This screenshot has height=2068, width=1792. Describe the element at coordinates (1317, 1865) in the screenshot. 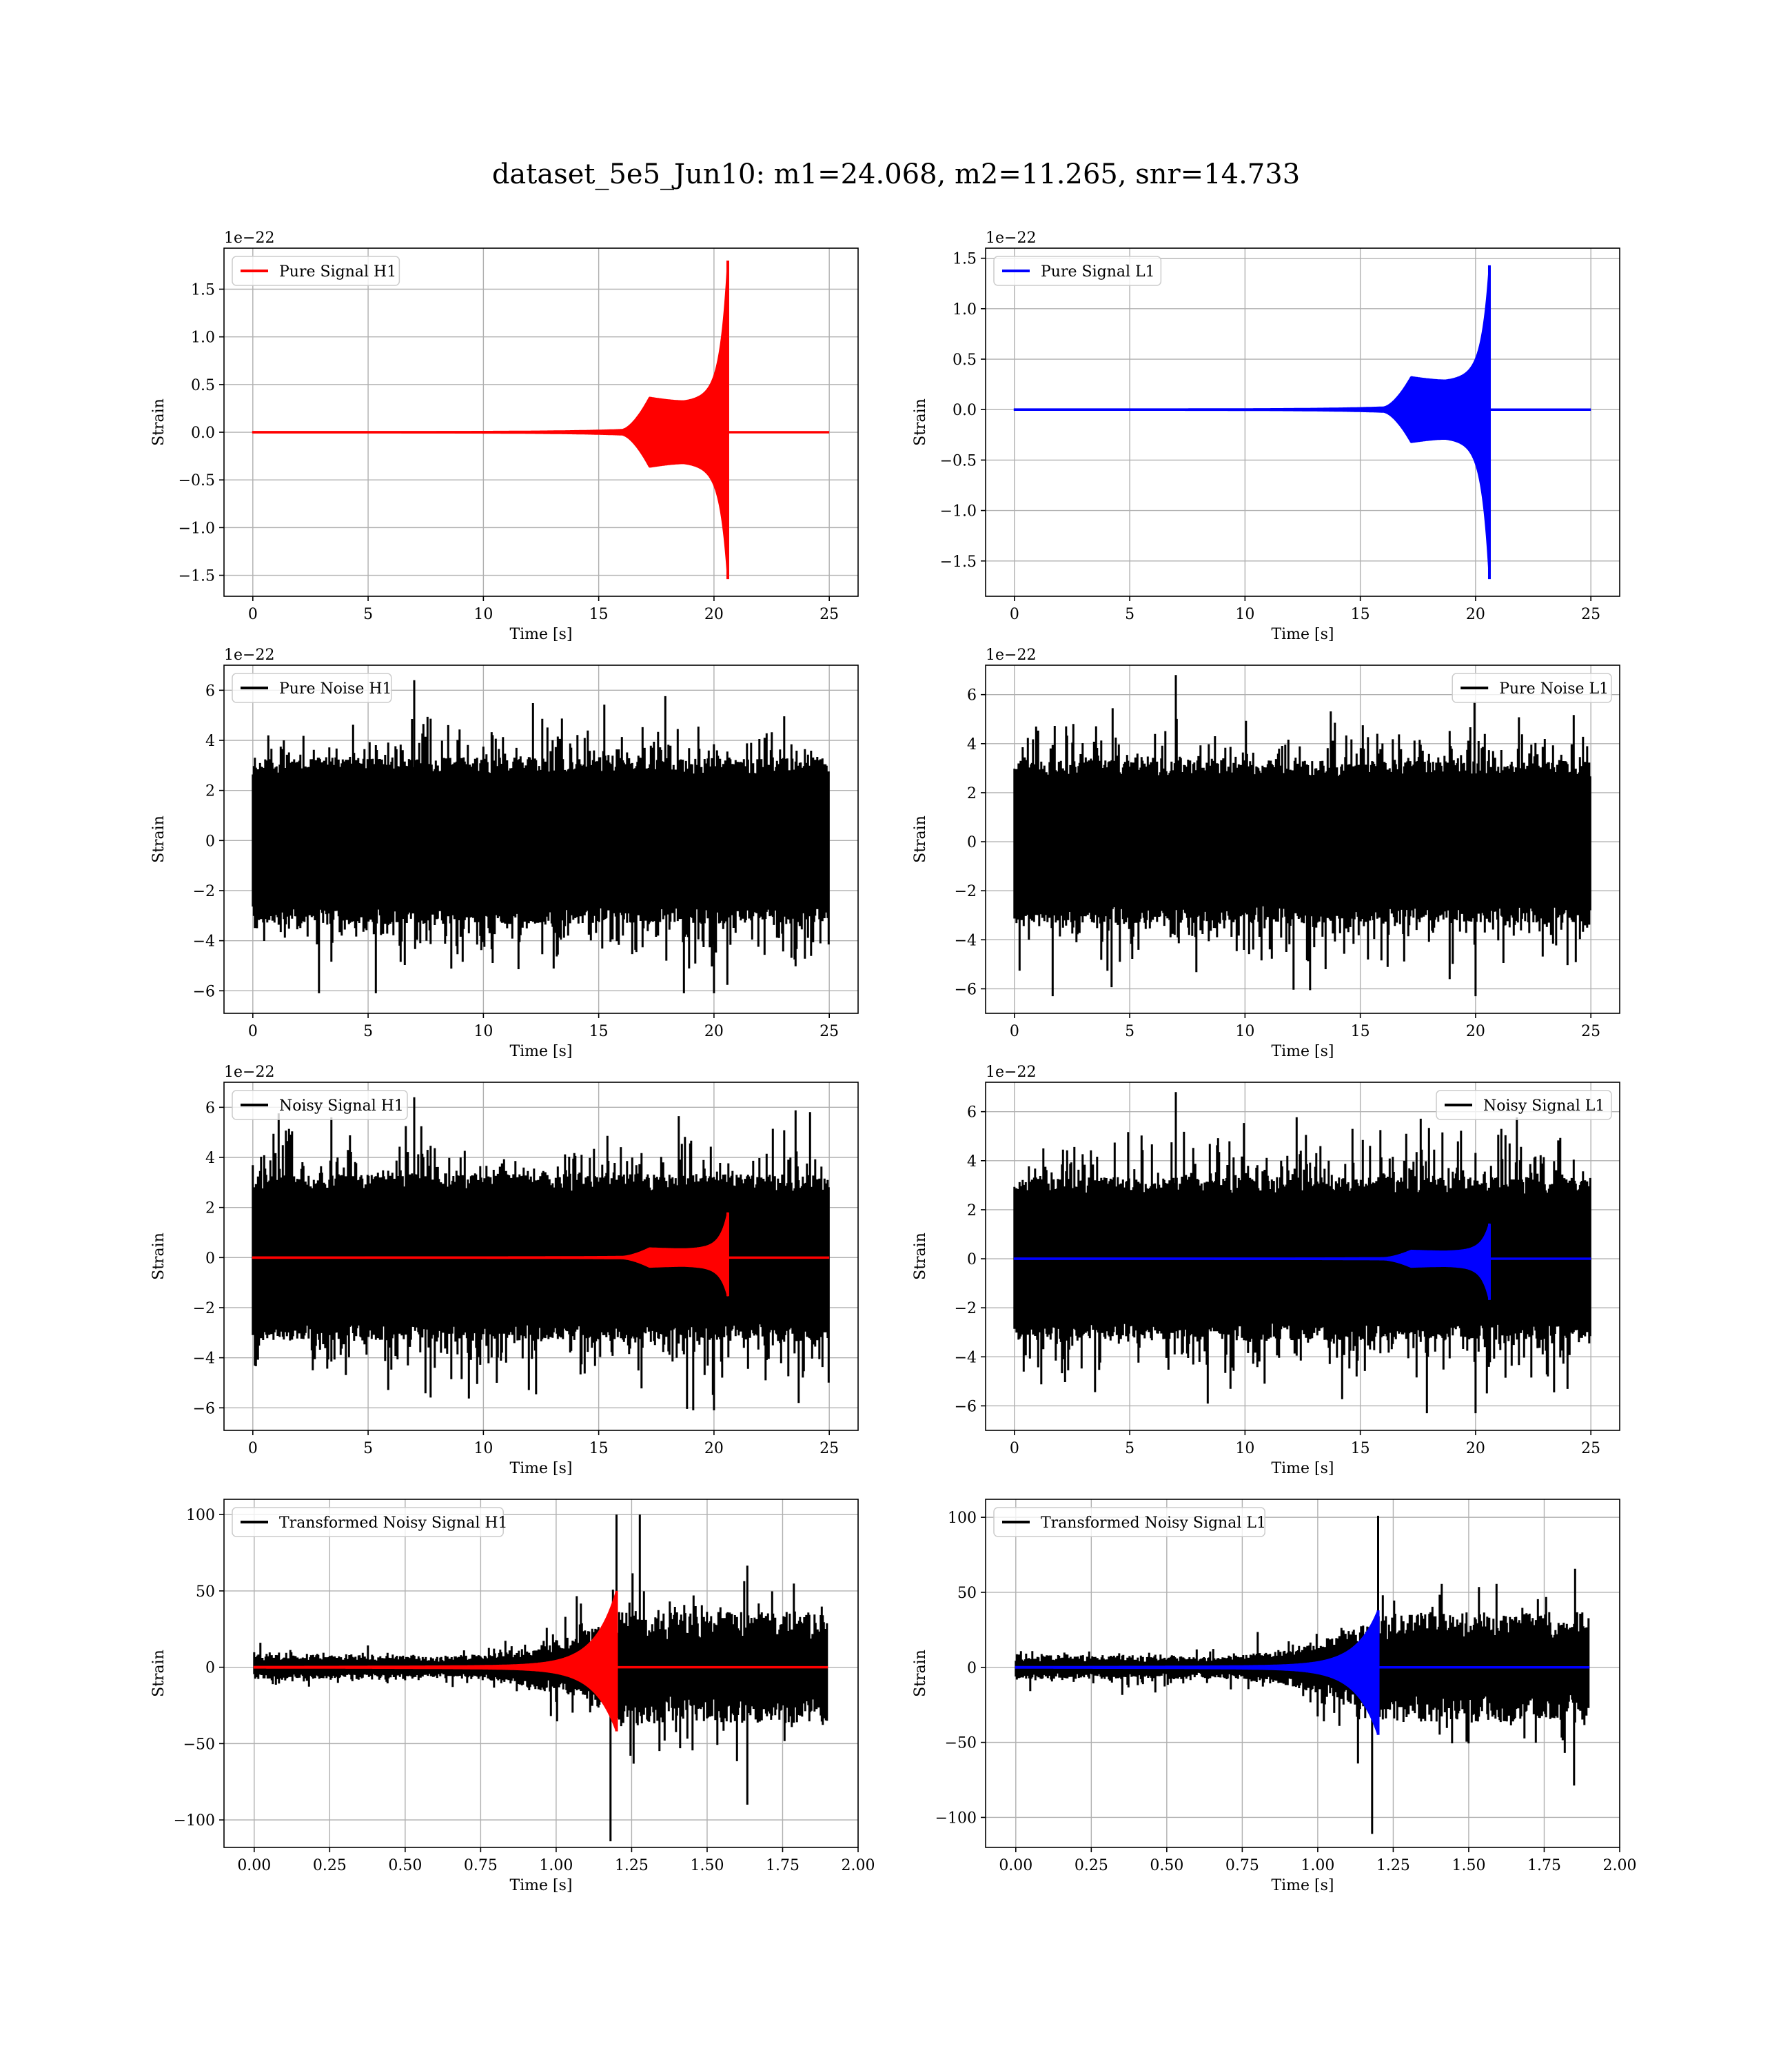

I see `x-tick-label: 1.00` at that location.